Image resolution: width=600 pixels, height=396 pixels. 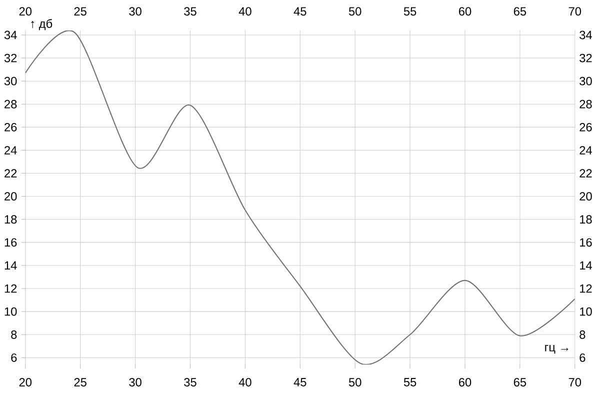 I want to click on x2-tick-label: 25, so click(x=80, y=11).